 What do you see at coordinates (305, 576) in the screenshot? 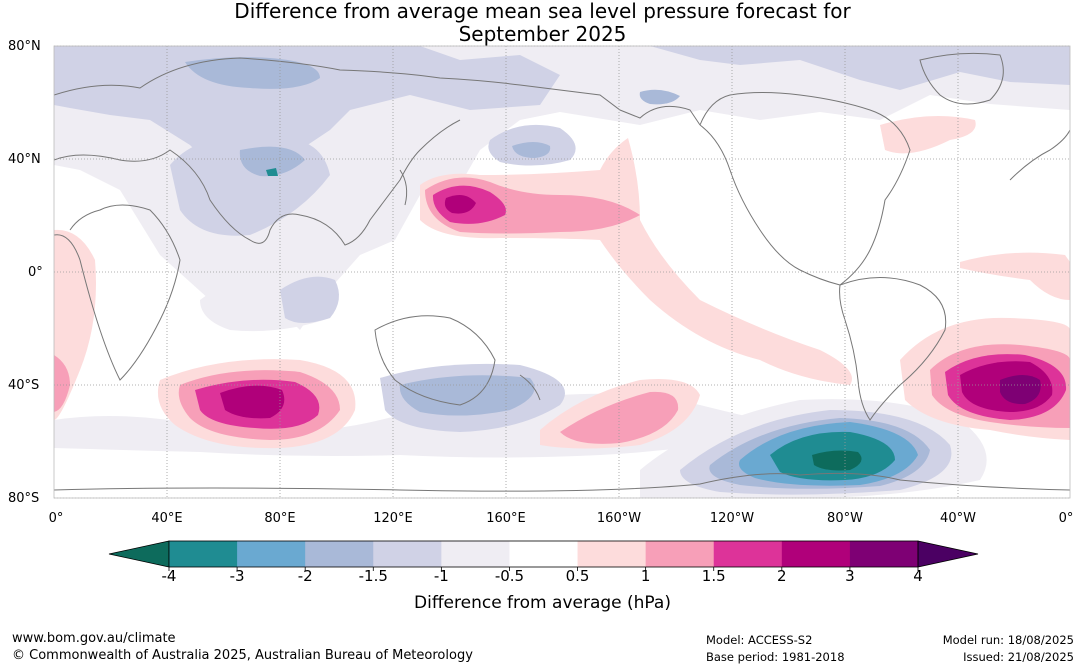
I see `colorbar-tick-label: -2` at bounding box center [305, 576].